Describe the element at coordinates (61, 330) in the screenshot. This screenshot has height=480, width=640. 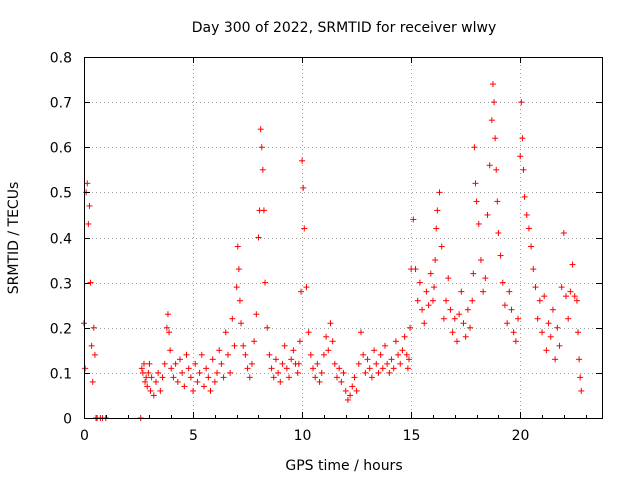
I see `y-tick-label: 0.2` at that location.